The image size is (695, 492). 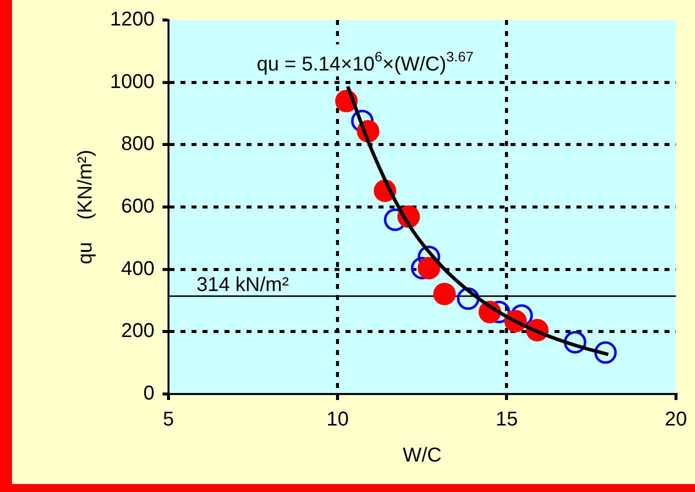 What do you see at coordinates (675, 419) in the screenshot?
I see `x-tick-label: 20` at bounding box center [675, 419].